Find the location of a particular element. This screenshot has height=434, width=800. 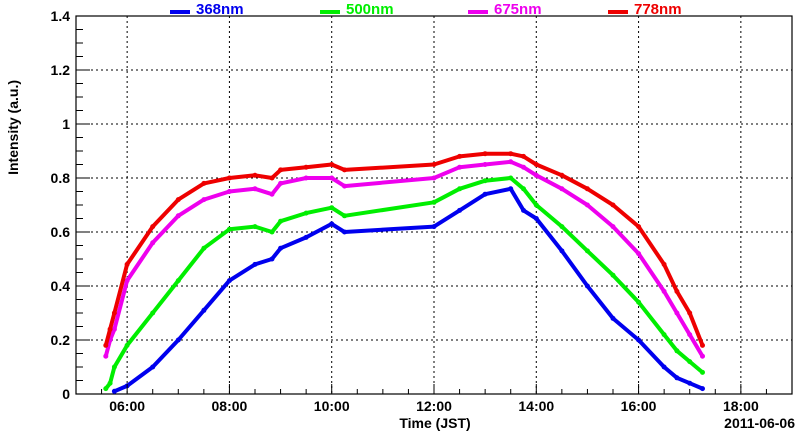

y-tick-label: 1.2 is located at coordinates (61, 70).